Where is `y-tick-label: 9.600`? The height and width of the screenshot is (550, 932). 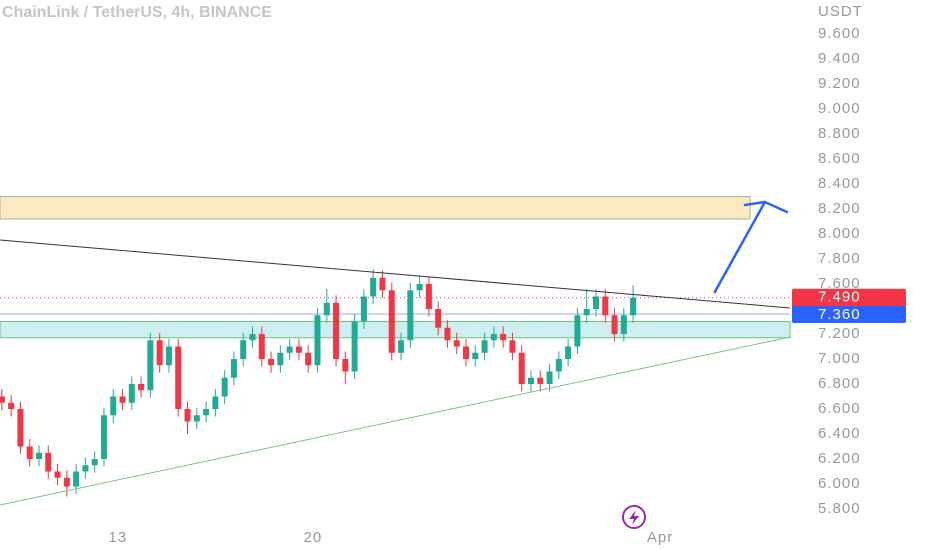
y-tick-label: 9.600 is located at coordinates (839, 33).